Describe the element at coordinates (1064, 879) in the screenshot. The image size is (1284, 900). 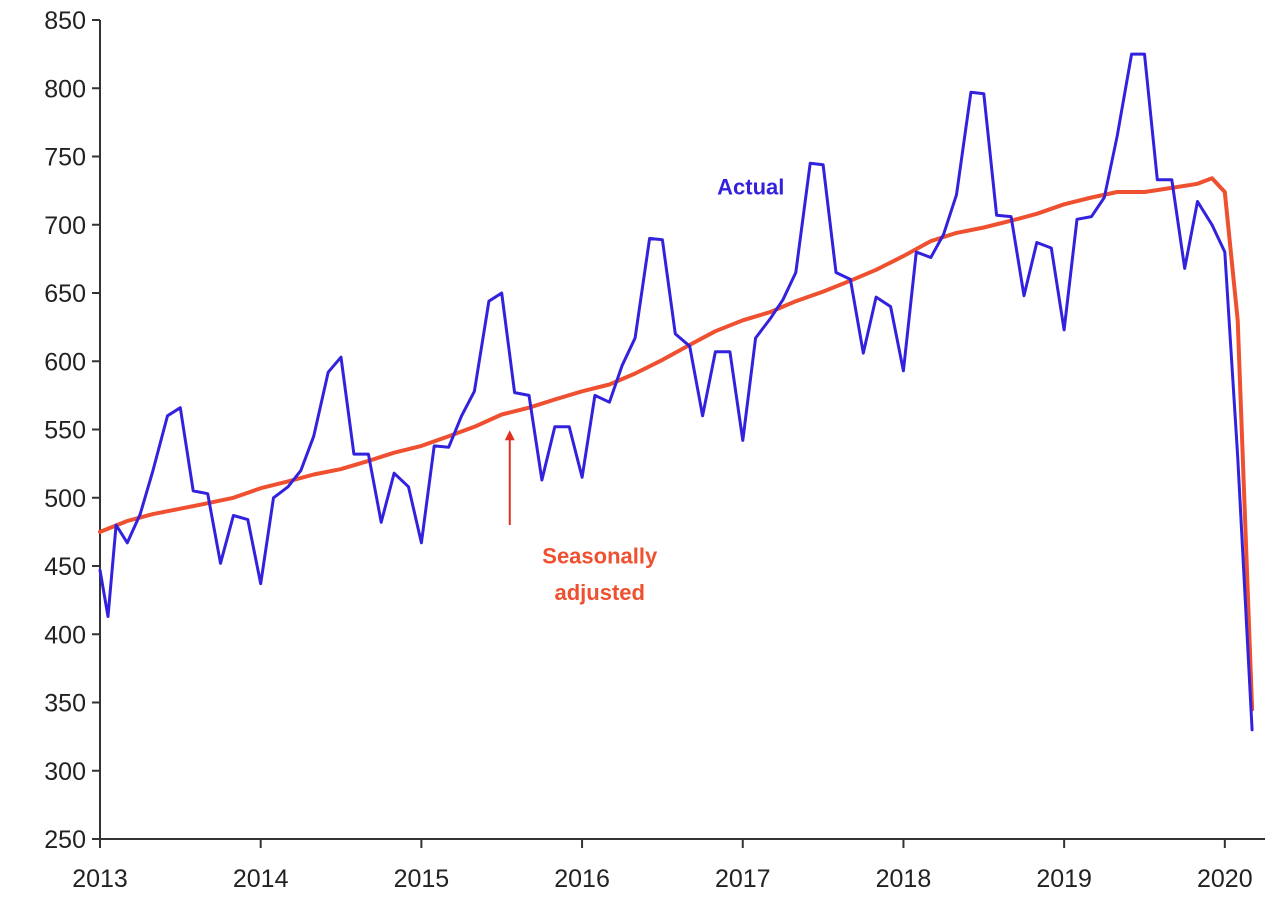
I see `x-tick-label: 2019` at that location.